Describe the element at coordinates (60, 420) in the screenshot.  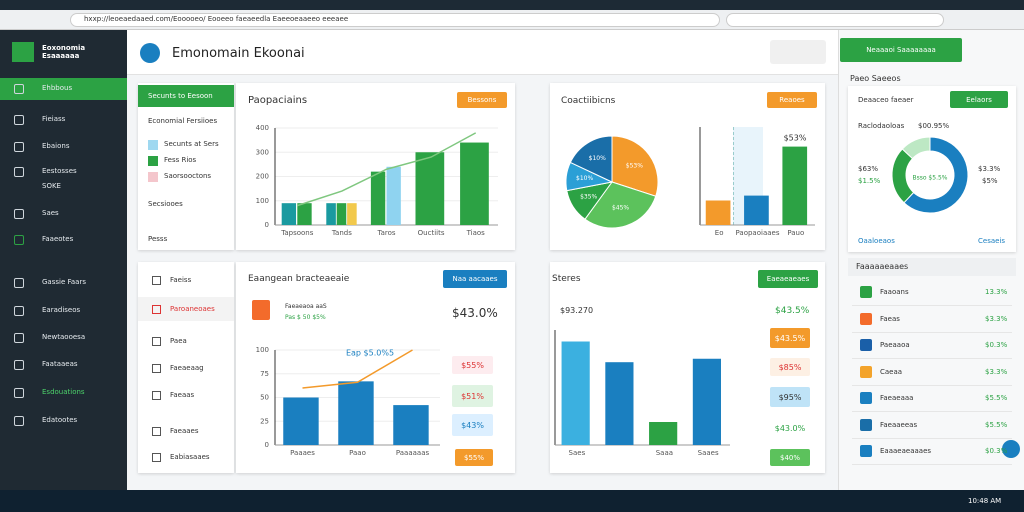
I see `nav-item: Edatootes` at that location.